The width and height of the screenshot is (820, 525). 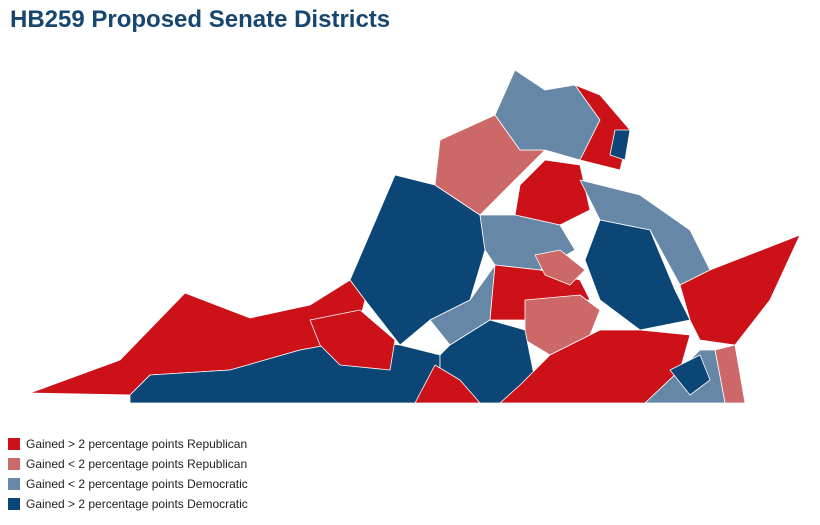 What do you see at coordinates (137, 464) in the screenshot?
I see `legend-label: Gained < 2 percentage points Republican` at bounding box center [137, 464].